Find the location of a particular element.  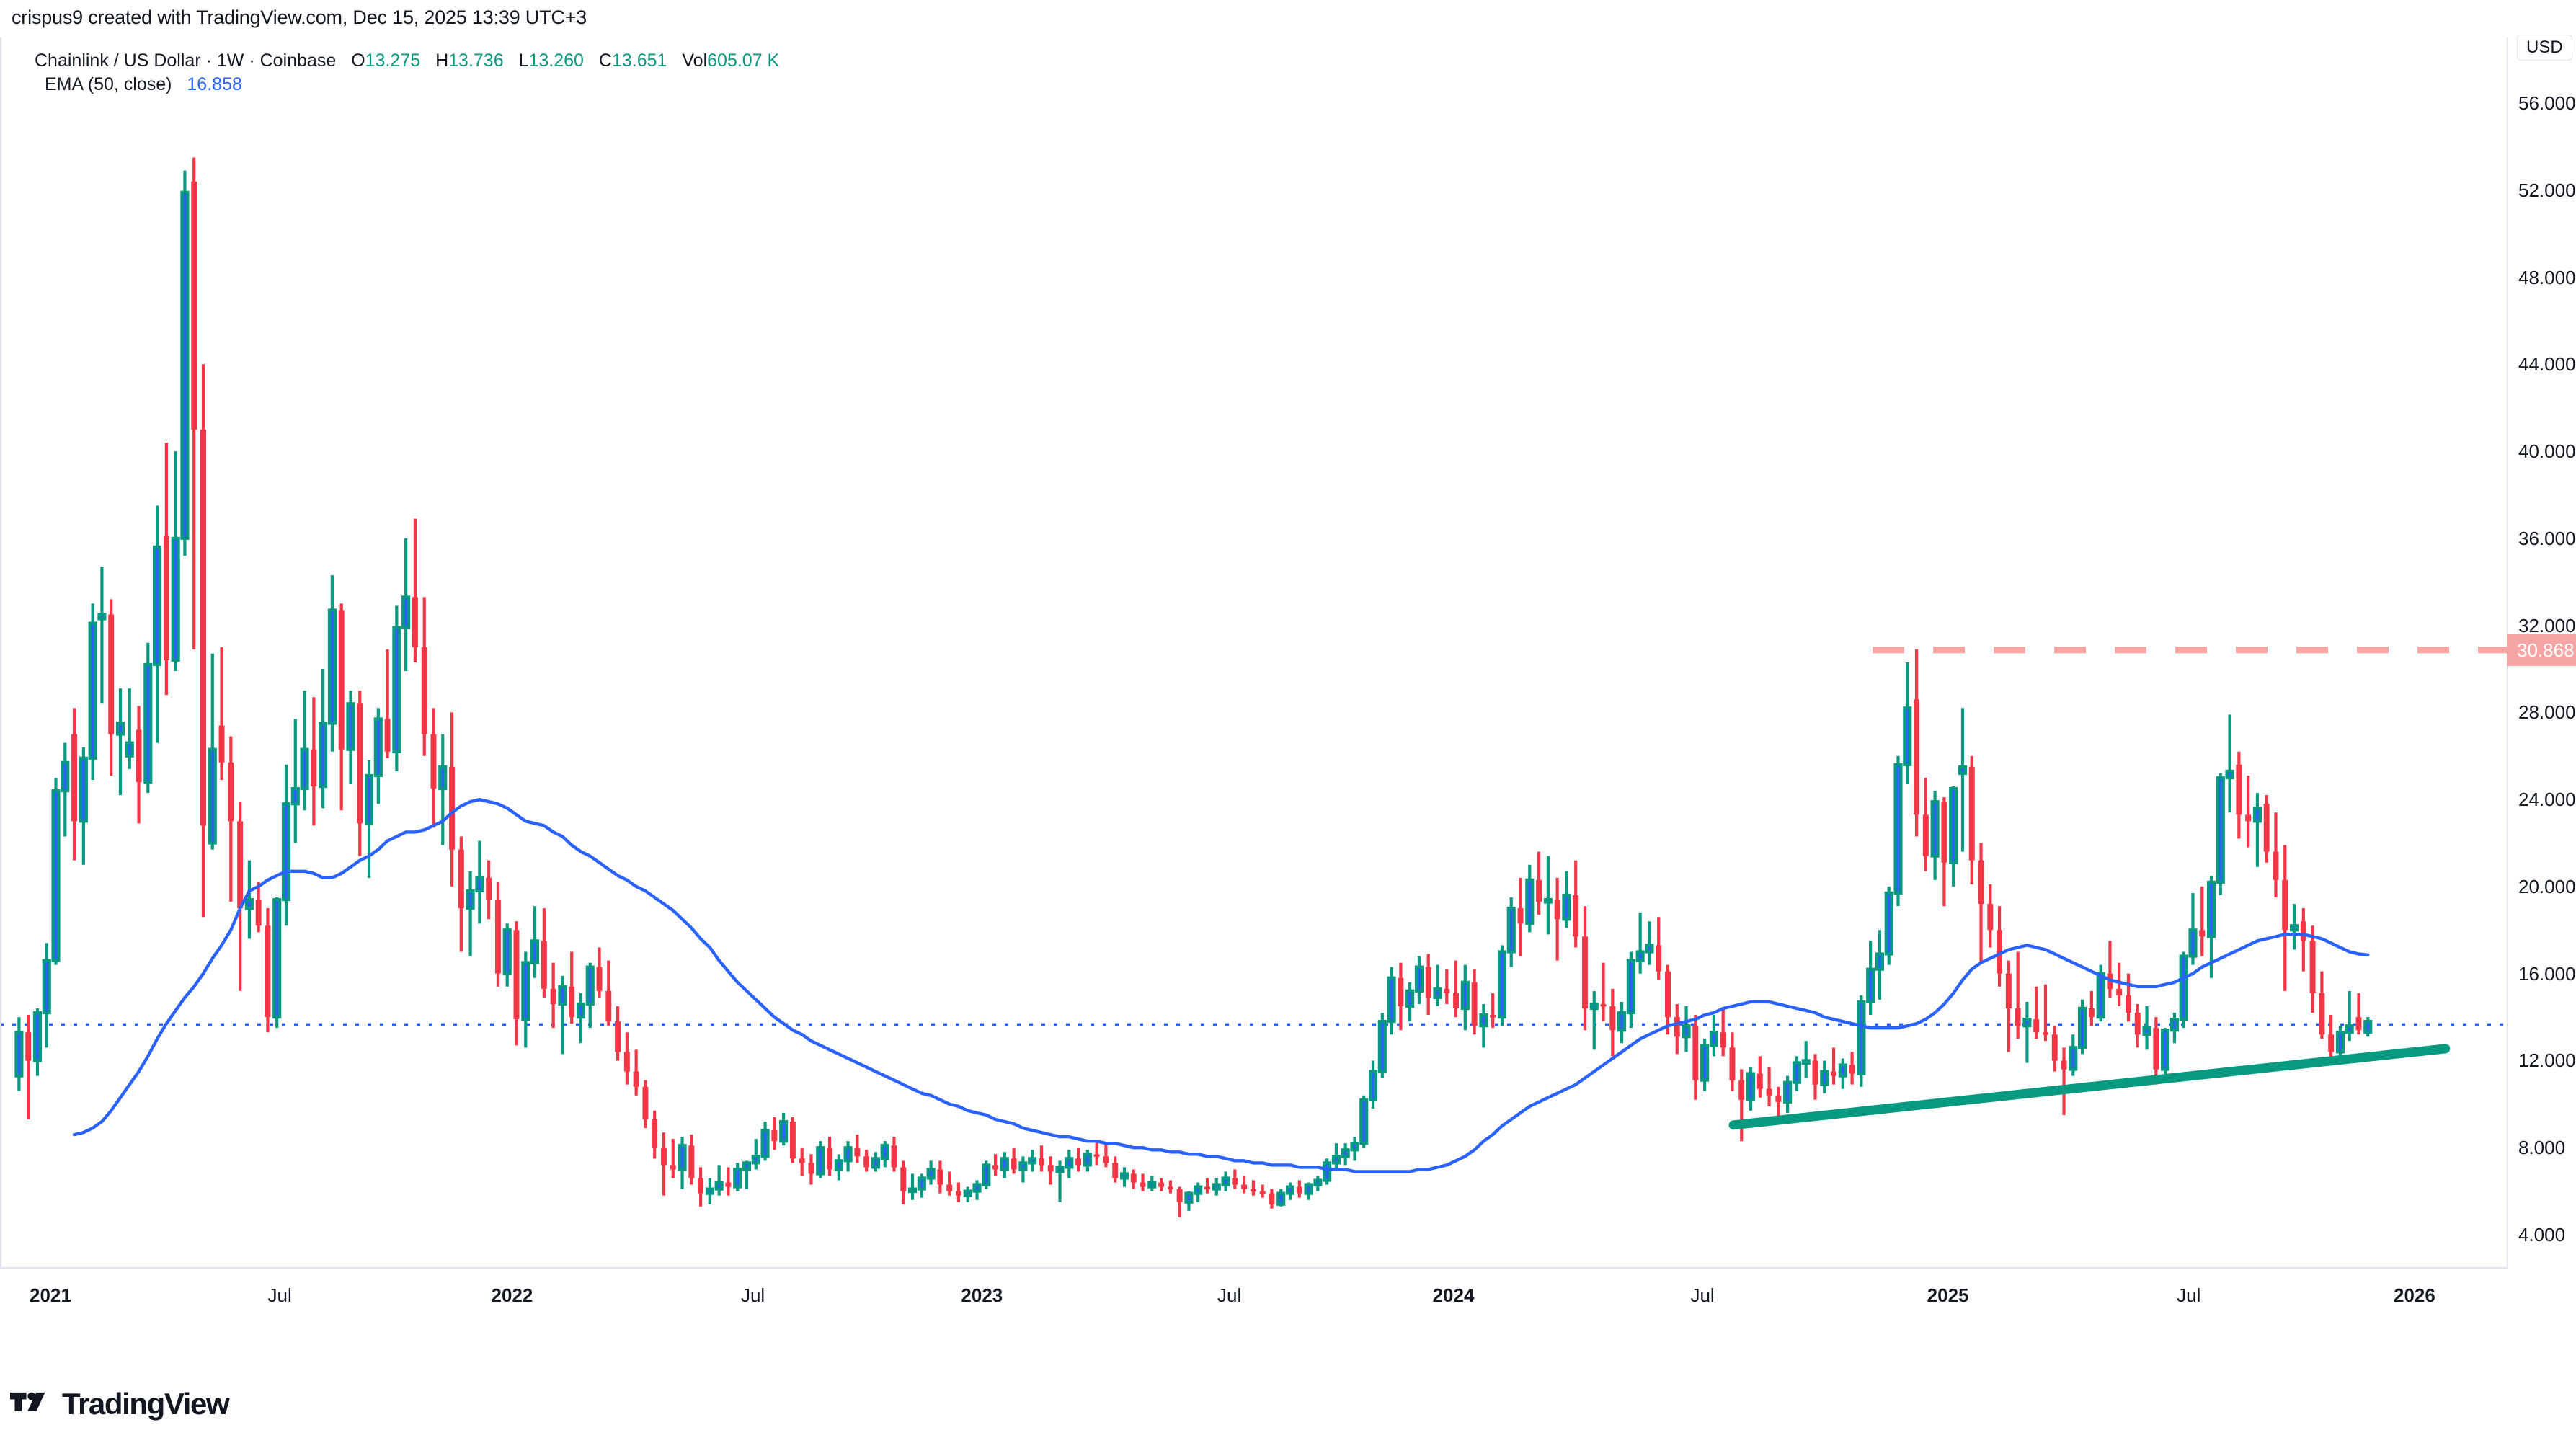

legend-interval: 1W is located at coordinates (230, 60).